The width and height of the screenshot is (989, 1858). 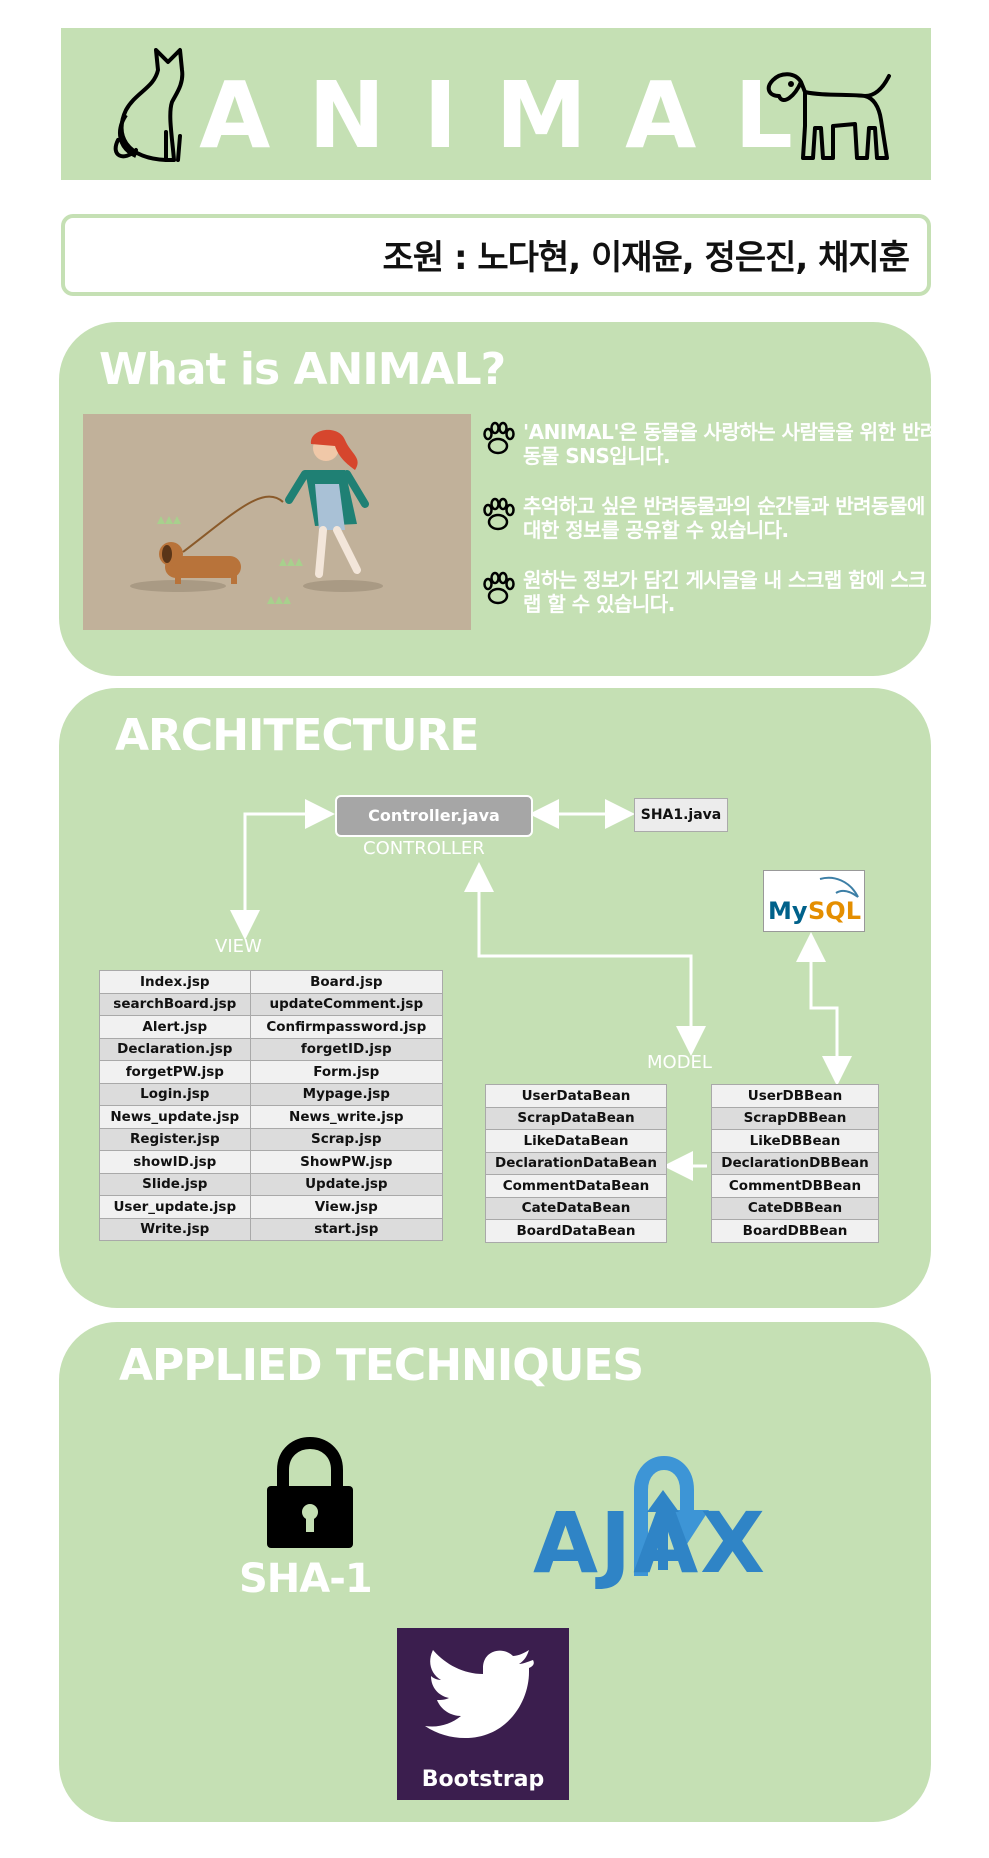 I want to click on data-bean-cell: UserDataBean, so click(x=576, y=1096).